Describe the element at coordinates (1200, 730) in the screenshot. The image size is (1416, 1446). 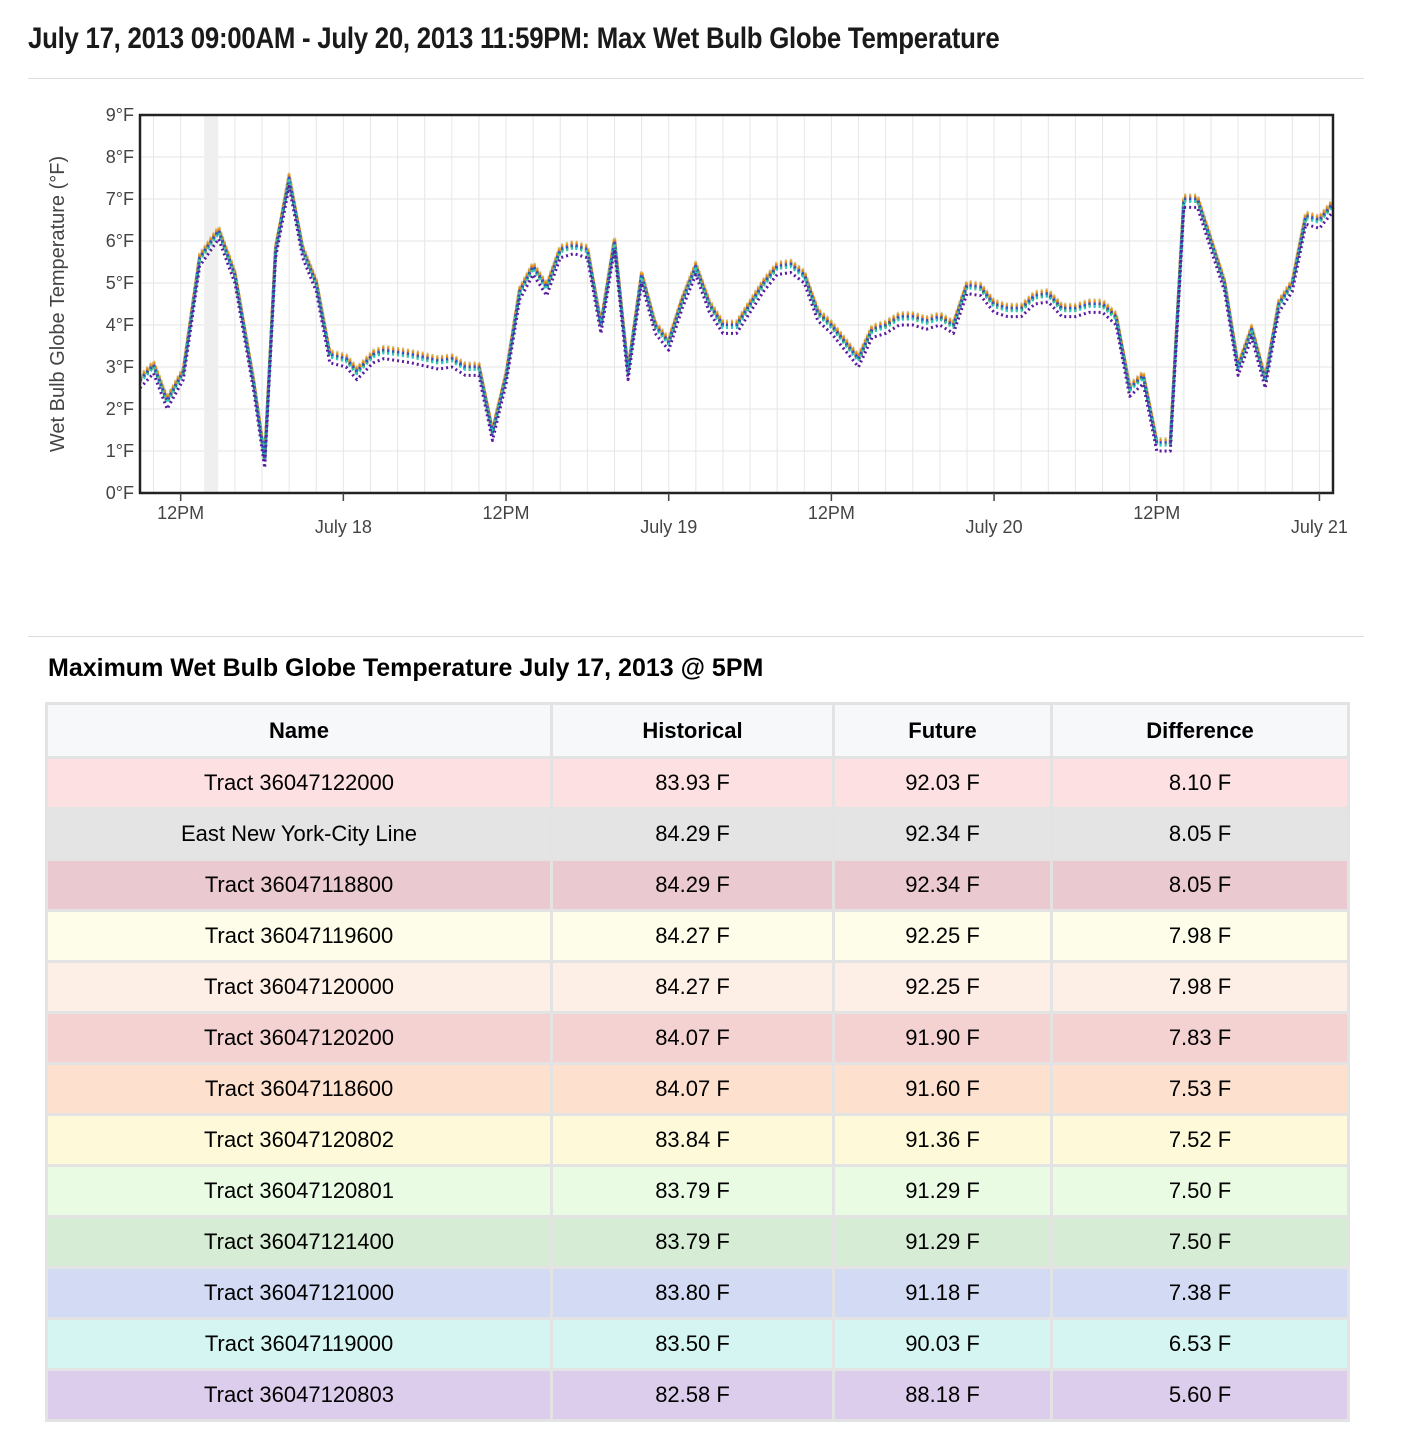
I see `header-difference: Difference` at that location.